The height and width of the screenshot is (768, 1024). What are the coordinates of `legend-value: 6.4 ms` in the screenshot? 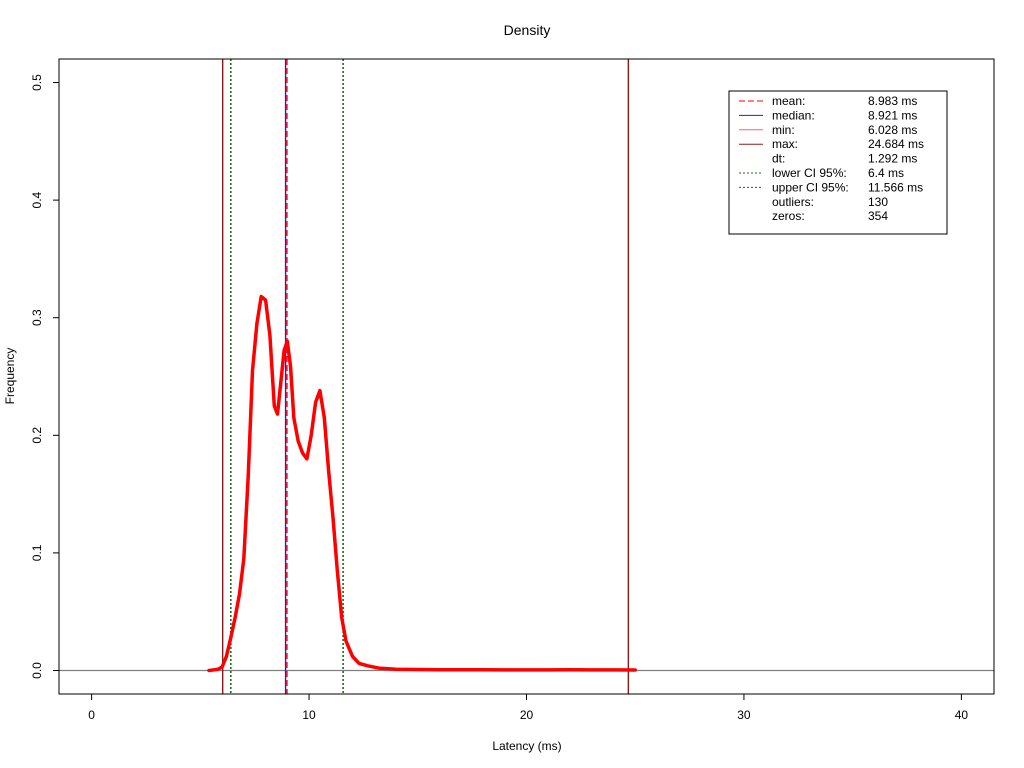 It's located at (886, 173).